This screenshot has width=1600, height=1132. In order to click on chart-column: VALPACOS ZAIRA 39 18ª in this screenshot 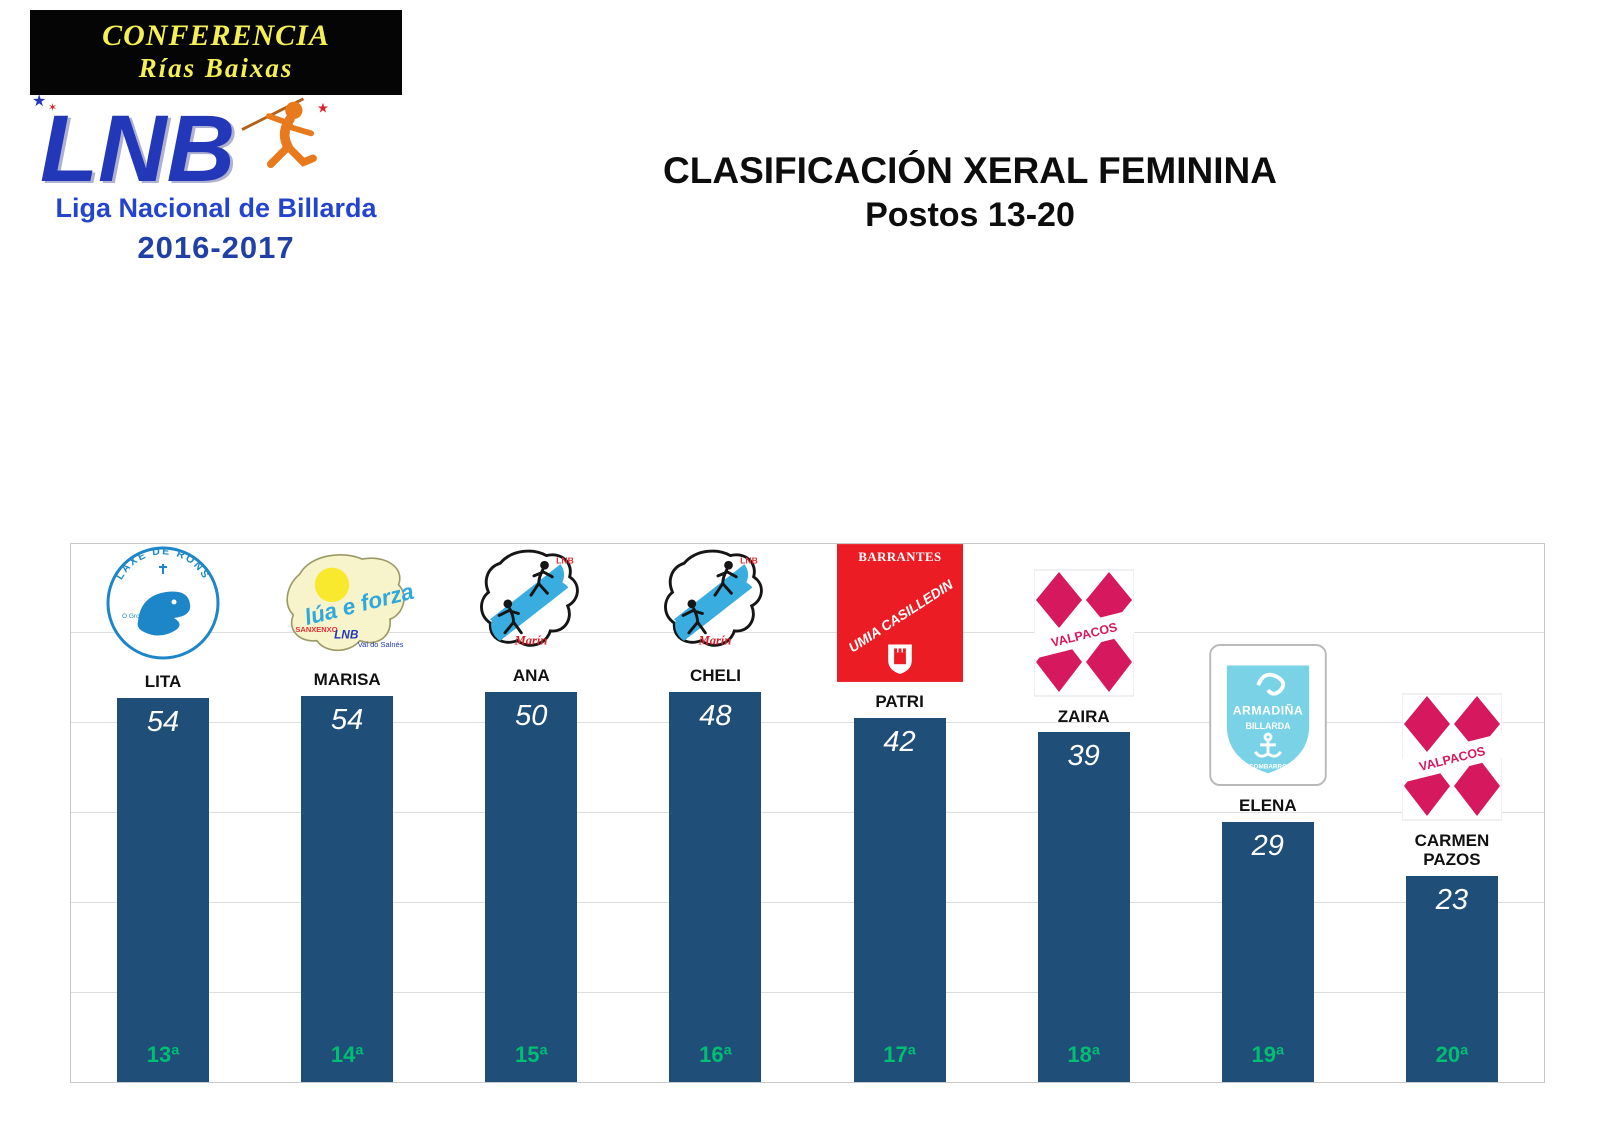, I will do `click(1084, 813)`.